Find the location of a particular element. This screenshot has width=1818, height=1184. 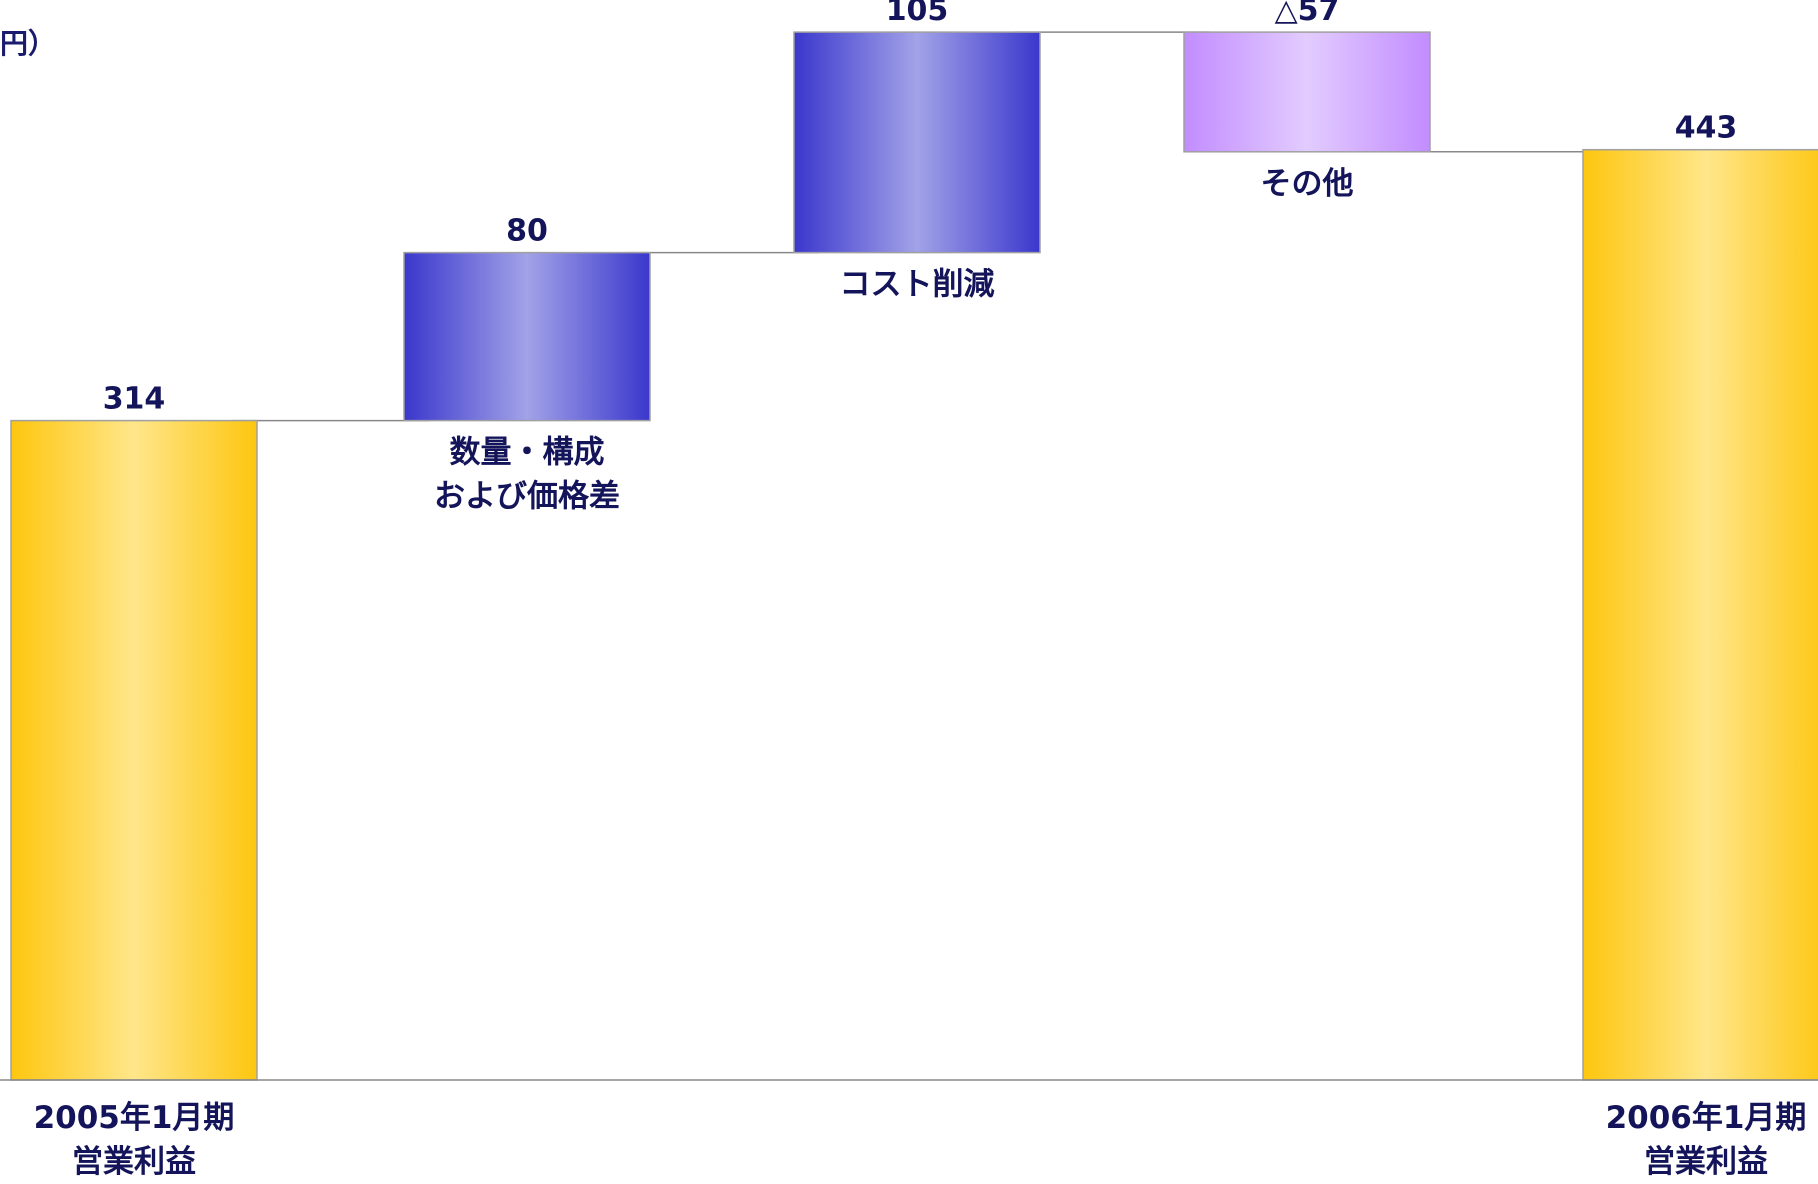

category-label-1: 2005年1月期営業利益 is located at coordinates (134, 1140).